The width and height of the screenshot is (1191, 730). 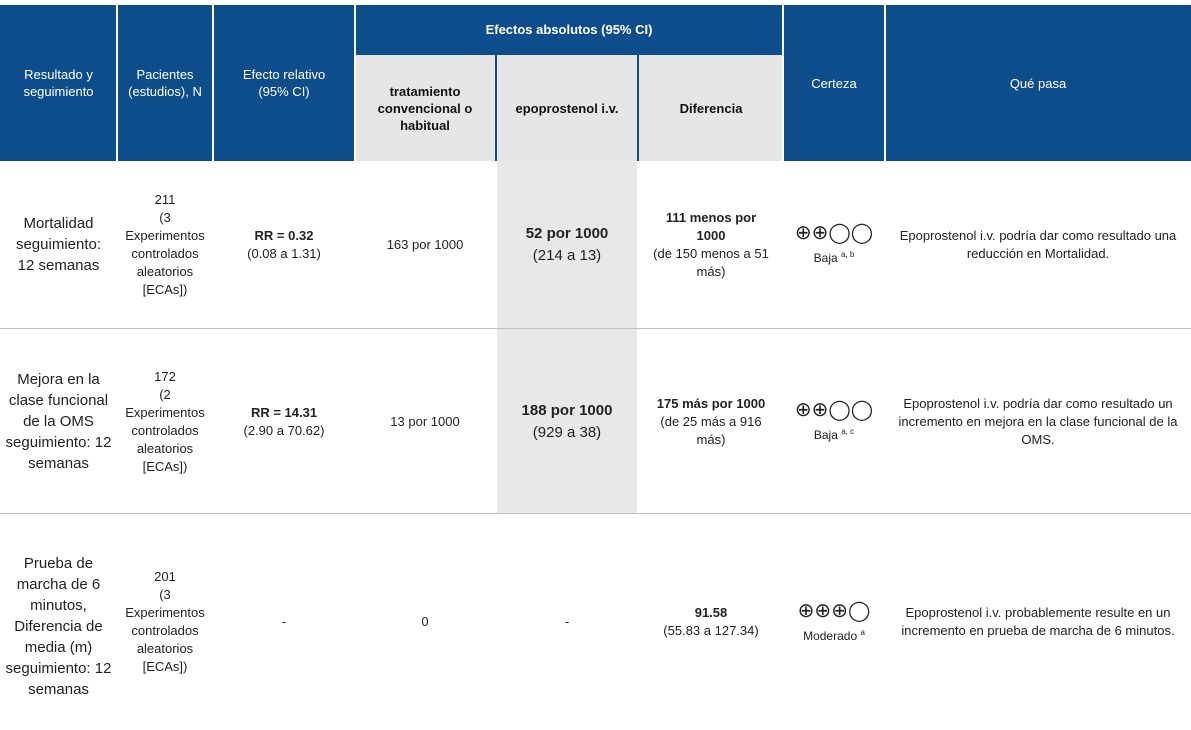 What do you see at coordinates (567, 410) in the screenshot?
I see `row2-intervention-value: 188 por 1000` at bounding box center [567, 410].